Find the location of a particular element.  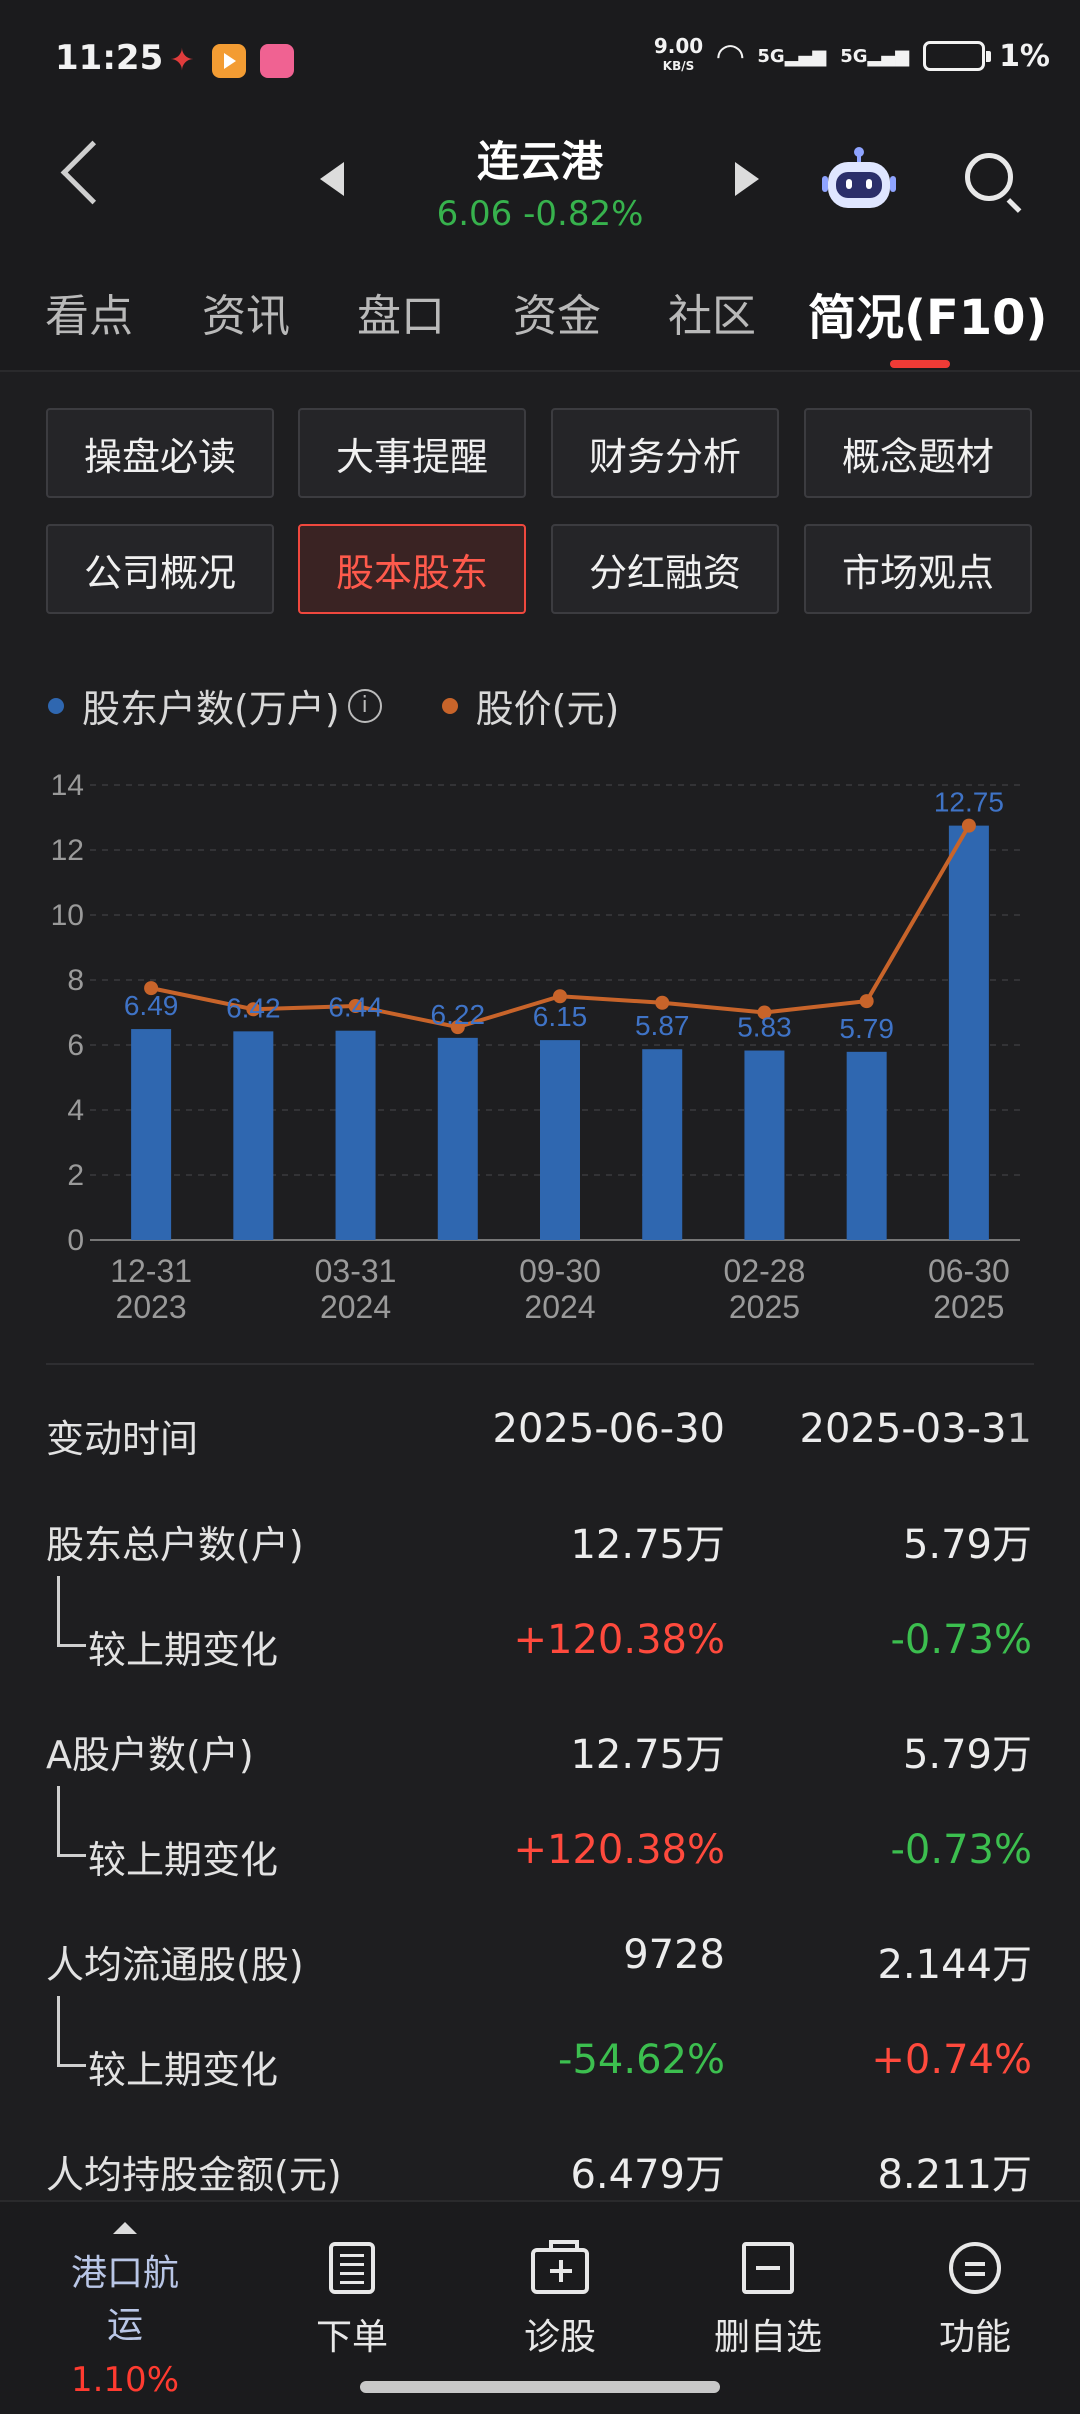

status-indicators: 9.00 KB/S ◠ 5G▂▄▆ 5G▂▄▆ 1% is located at coordinates (852, 56).